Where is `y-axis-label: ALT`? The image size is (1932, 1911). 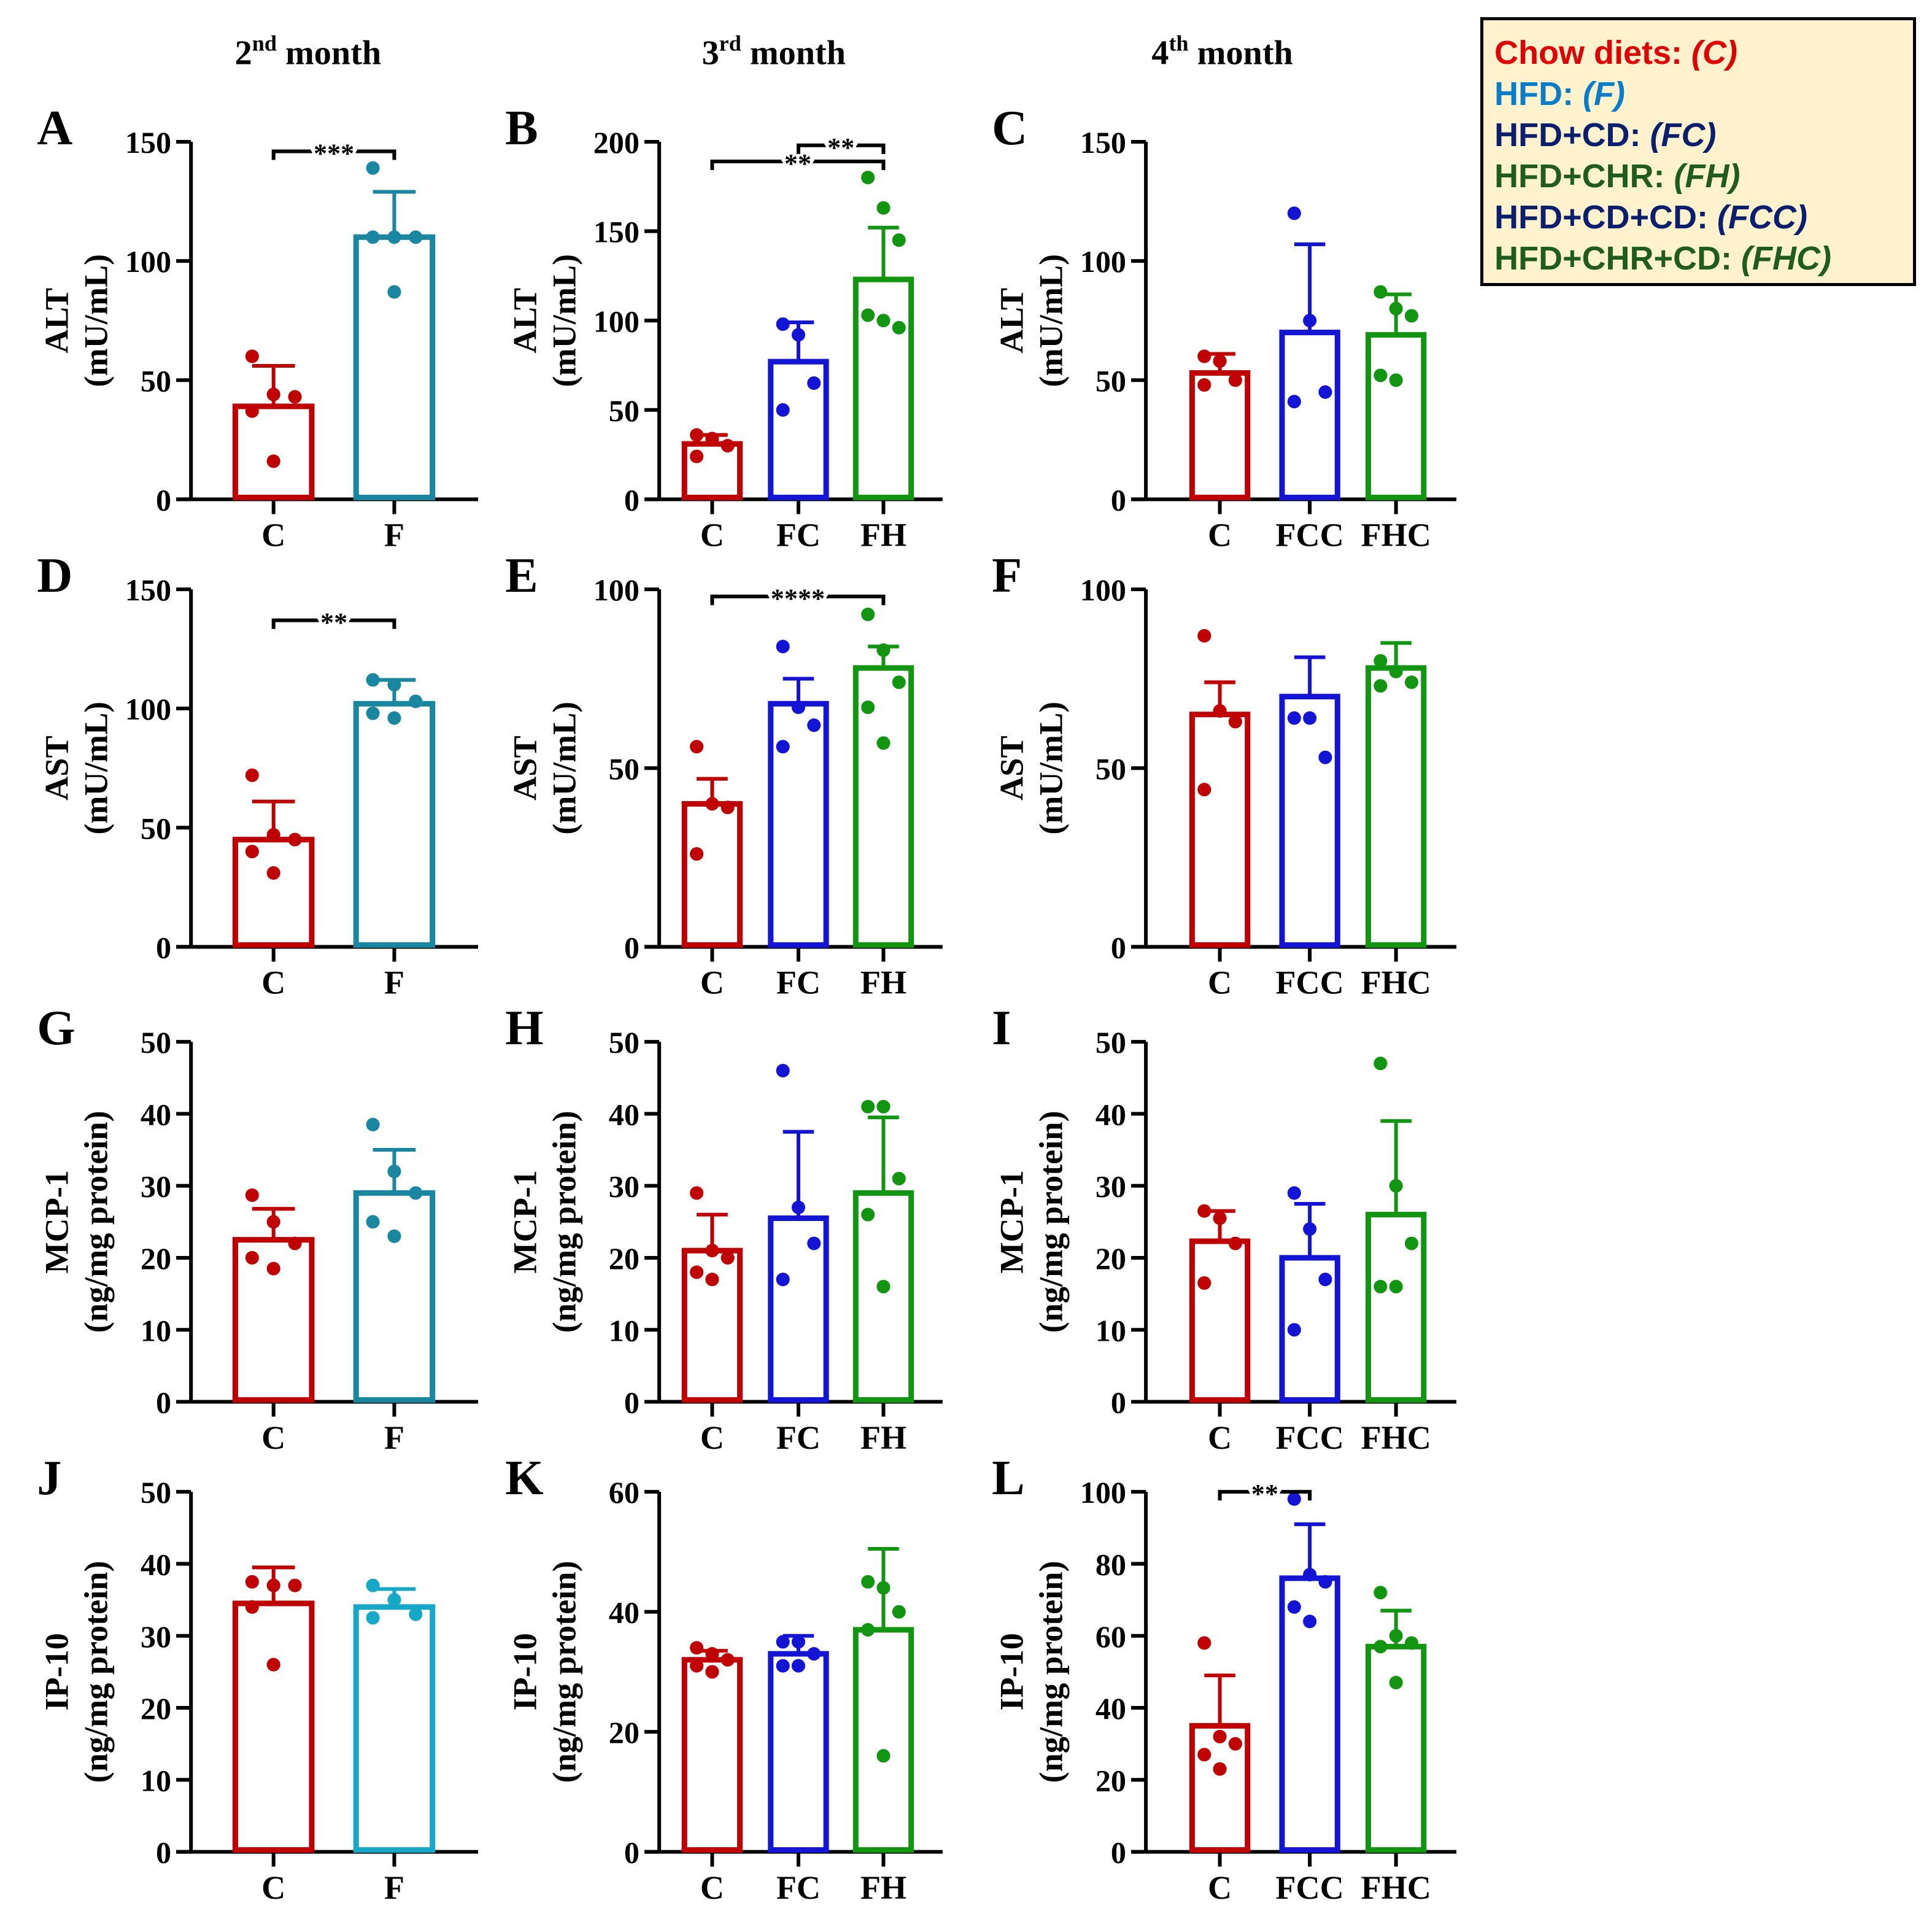 y-axis-label: ALT is located at coordinates (524, 321).